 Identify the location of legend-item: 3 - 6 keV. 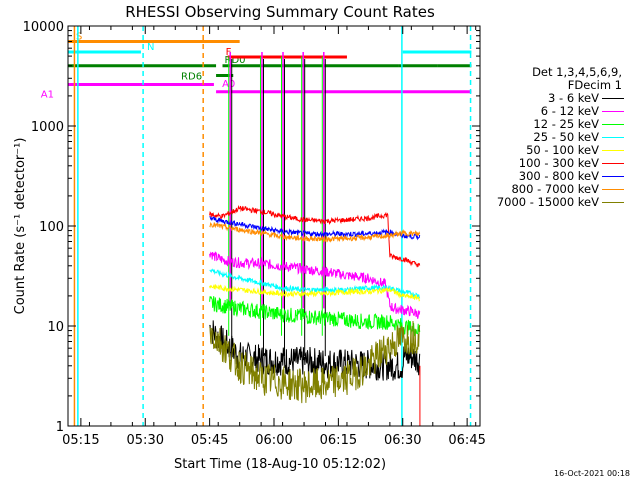
(555, 98).